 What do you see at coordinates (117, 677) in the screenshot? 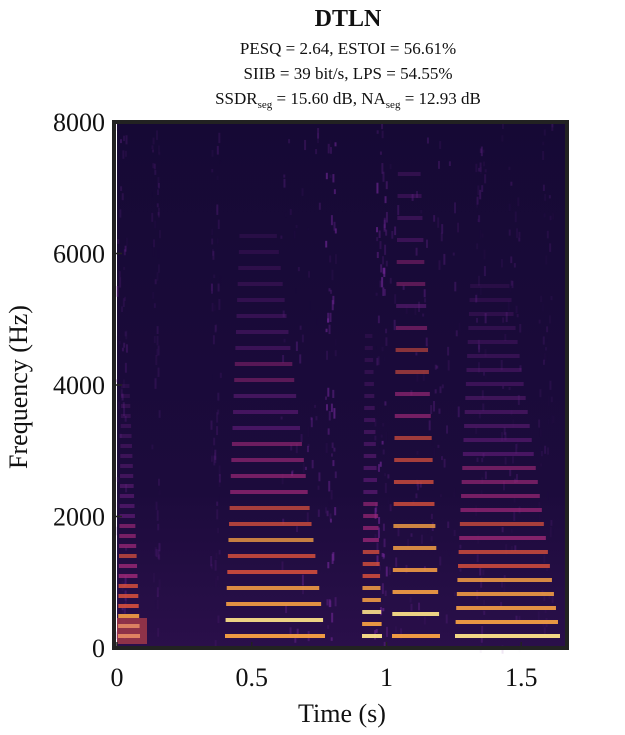
I see `x-tick-label: 0` at bounding box center [117, 677].